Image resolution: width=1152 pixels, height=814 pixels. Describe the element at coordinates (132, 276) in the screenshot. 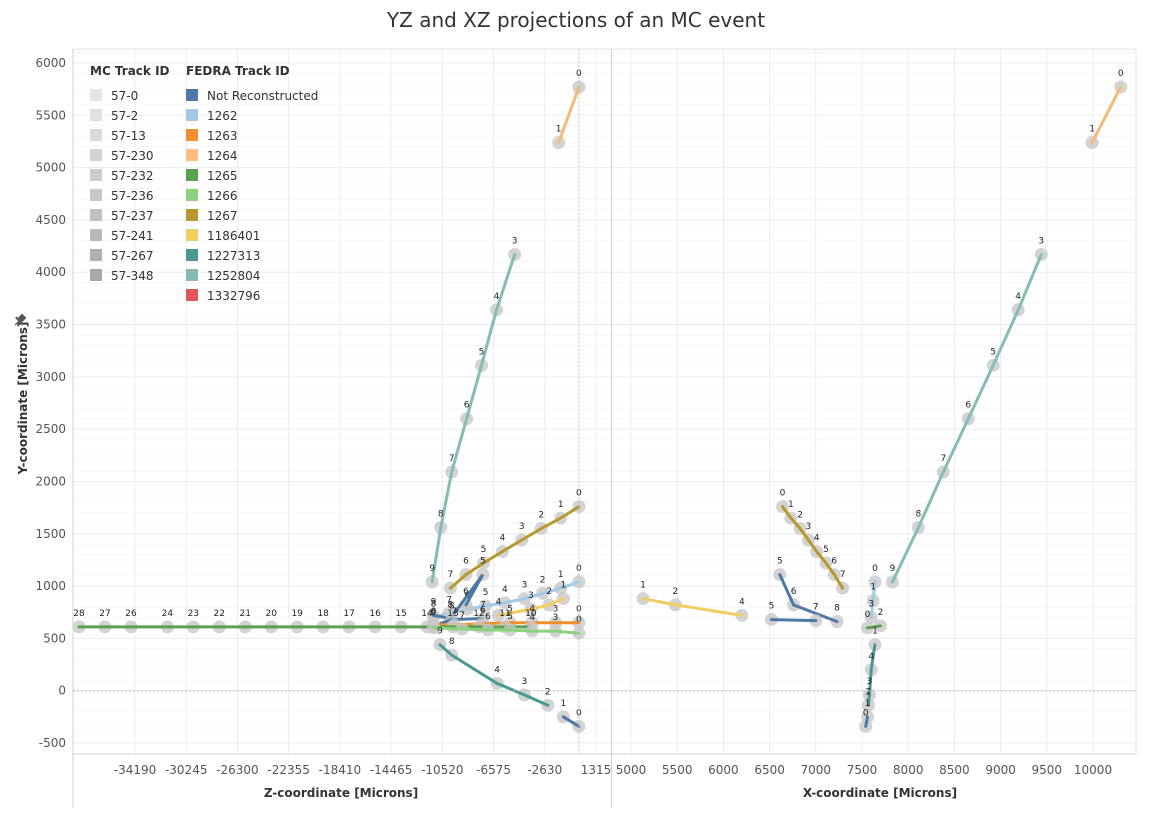

I see `legend-mc-item-label: 57-348` at that location.